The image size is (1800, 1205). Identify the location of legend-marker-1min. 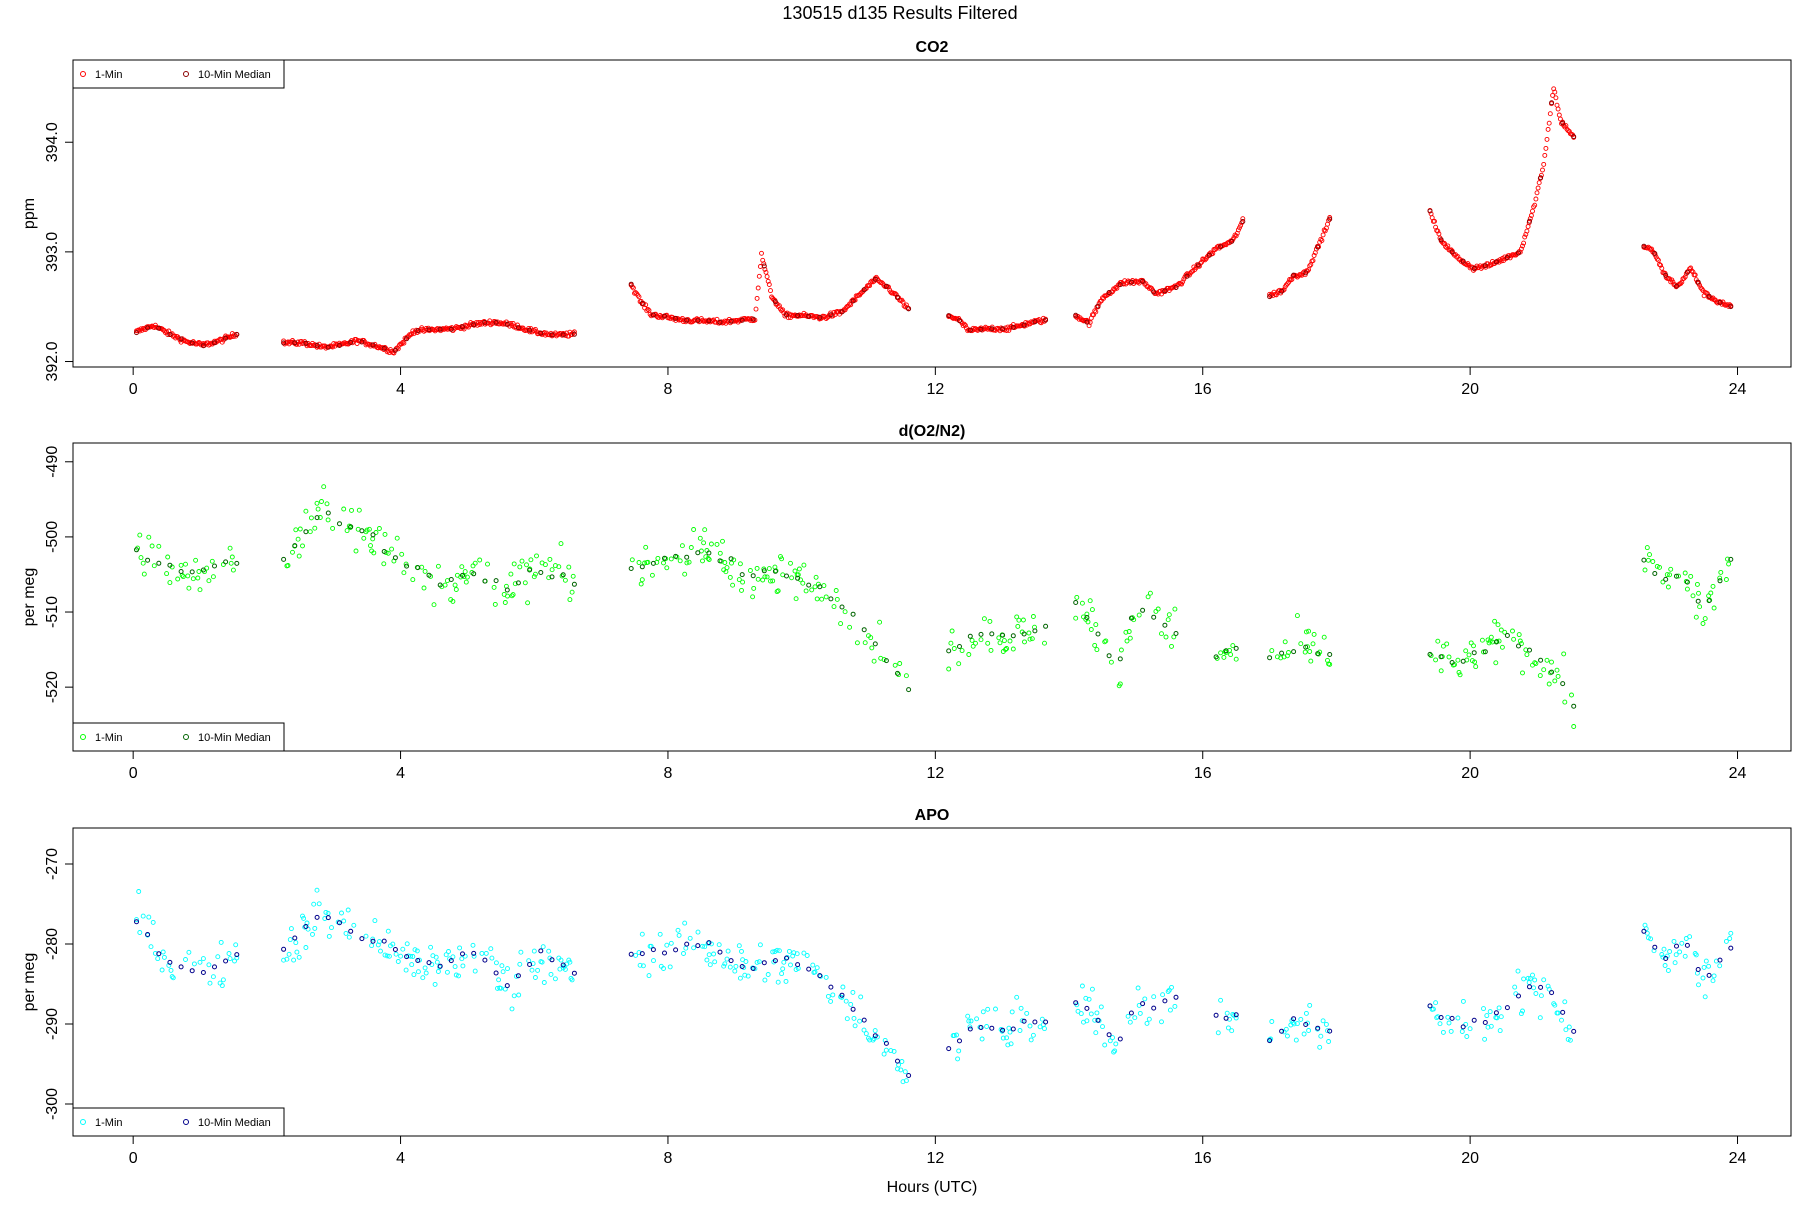
(83, 737).